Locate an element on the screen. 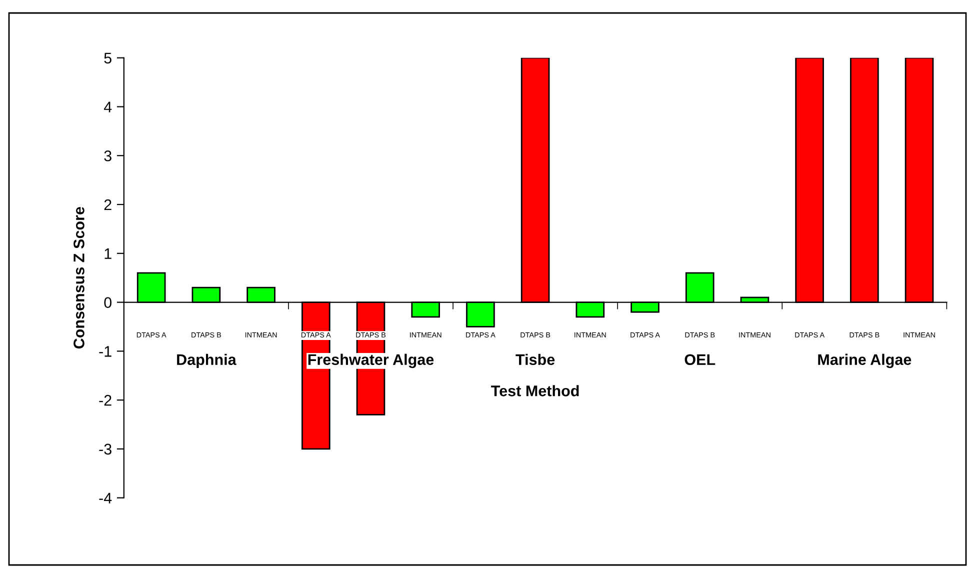 The width and height of the screenshot is (968, 567). annotation: Daphnia is located at coordinates (206, 361).